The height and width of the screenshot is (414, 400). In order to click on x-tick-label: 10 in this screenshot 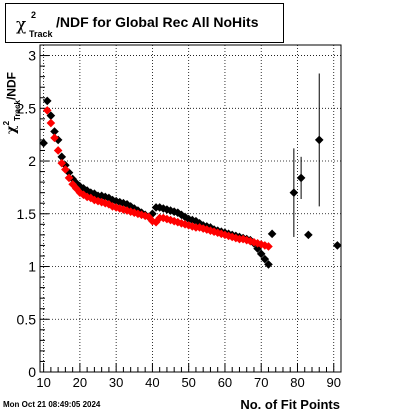, I will do `click(43, 382)`.